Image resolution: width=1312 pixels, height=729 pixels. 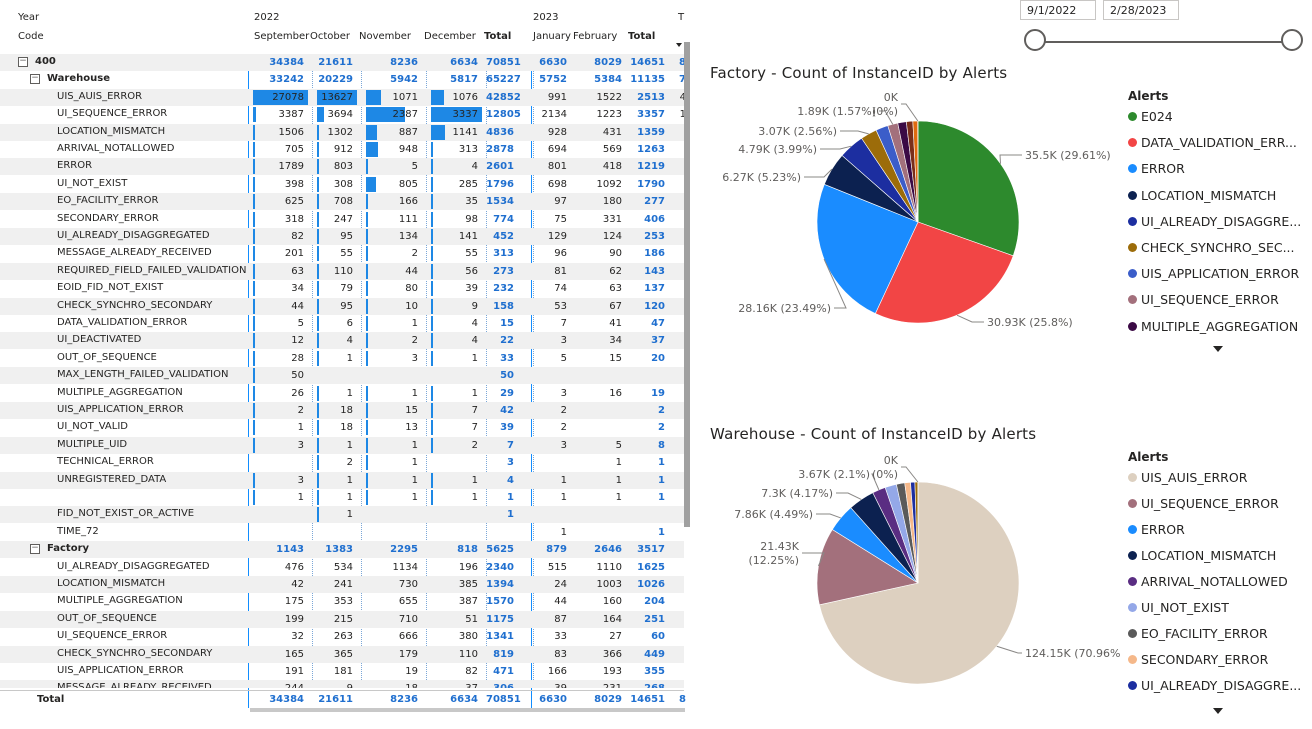 I want to click on table-cell: 5, so click(x=300, y=323).